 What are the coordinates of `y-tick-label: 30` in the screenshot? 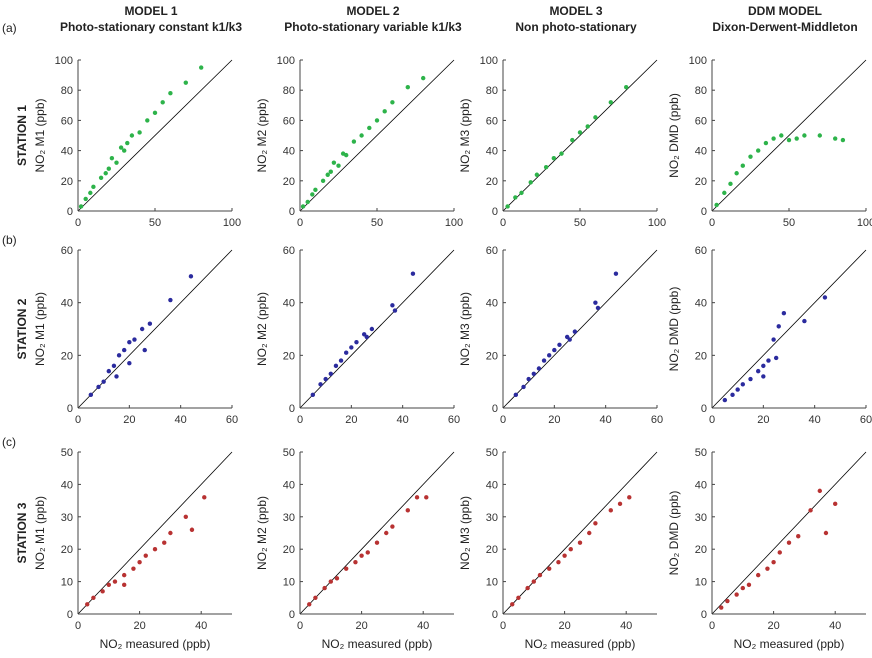 It's located at (289, 518).